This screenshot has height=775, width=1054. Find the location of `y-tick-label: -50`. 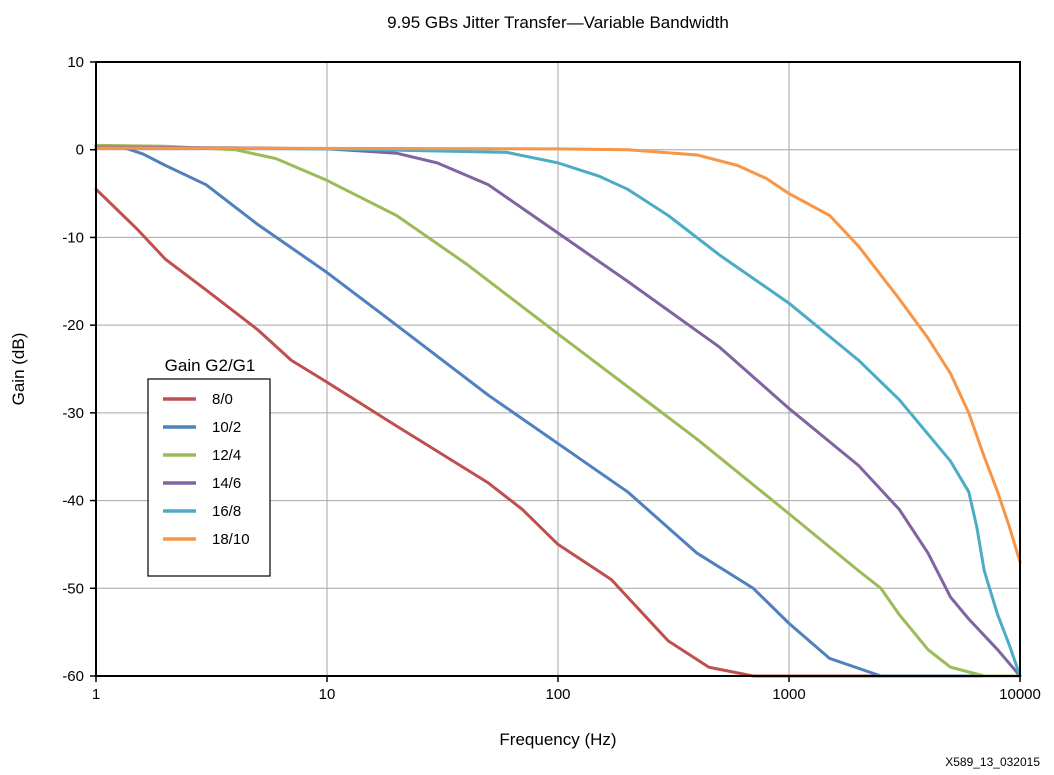

y-tick-label: -50 is located at coordinates (73, 588).